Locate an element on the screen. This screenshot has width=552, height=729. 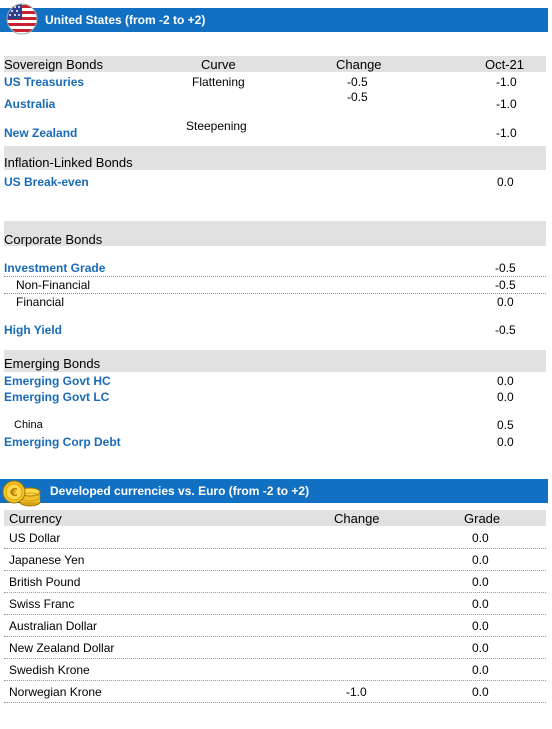
gold-coins-icon: € is located at coordinates (22, 490).